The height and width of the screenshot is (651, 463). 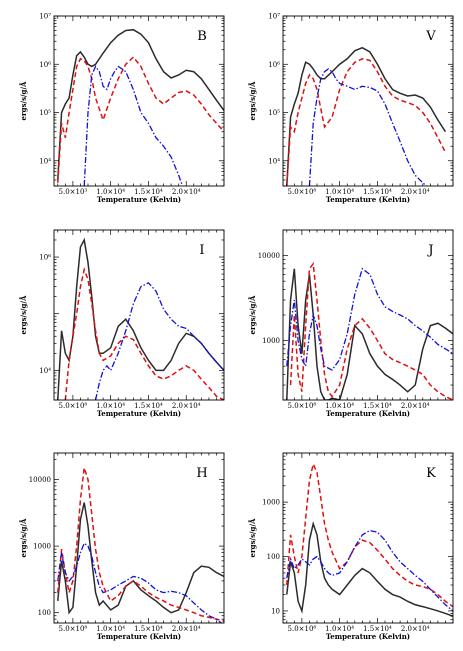 What do you see at coordinates (431, 473) in the screenshot?
I see `band-label: K` at bounding box center [431, 473].